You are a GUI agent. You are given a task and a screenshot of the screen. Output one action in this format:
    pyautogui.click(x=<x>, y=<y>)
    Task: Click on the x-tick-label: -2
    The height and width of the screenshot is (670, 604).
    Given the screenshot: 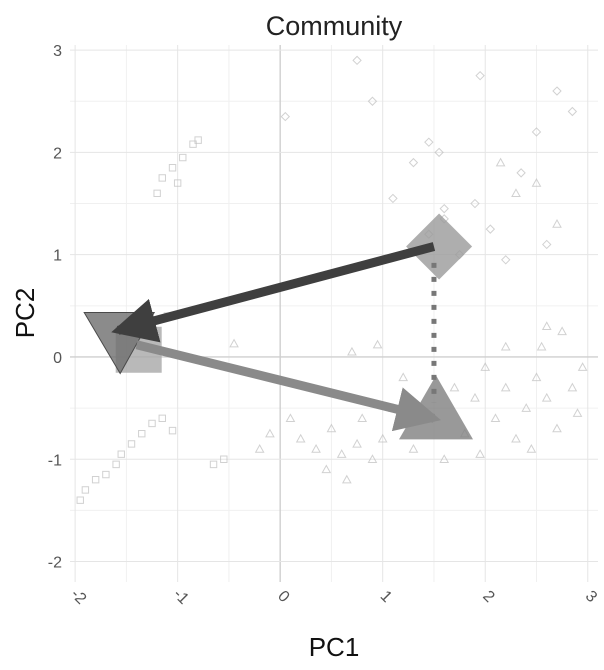 What is the action you would take?
    pyautogui.click(x=78, y=597)
    